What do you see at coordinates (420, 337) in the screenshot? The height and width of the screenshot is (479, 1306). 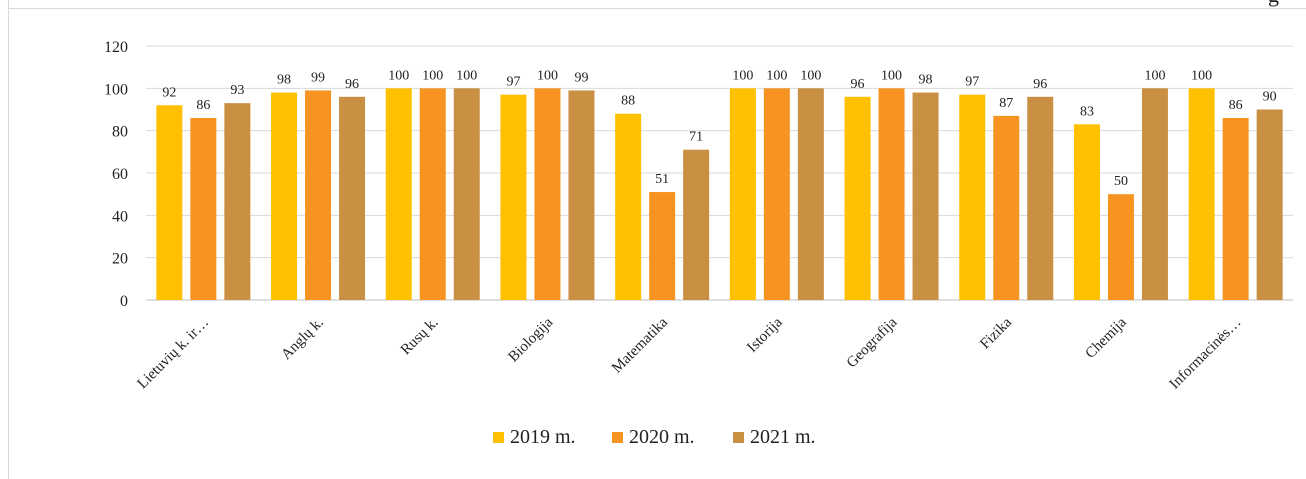 I see `x-category-label: Rusų k.` at bounding box center [420, 337].